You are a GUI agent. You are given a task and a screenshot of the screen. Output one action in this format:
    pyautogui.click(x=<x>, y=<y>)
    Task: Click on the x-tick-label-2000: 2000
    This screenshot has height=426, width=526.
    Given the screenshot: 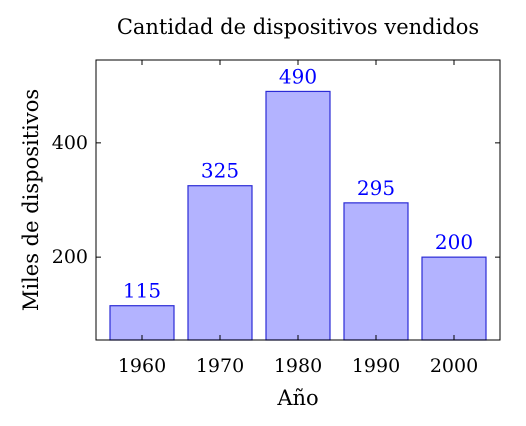 What is the action you would take?
    pyautogui.click(x=454, y=366)
    